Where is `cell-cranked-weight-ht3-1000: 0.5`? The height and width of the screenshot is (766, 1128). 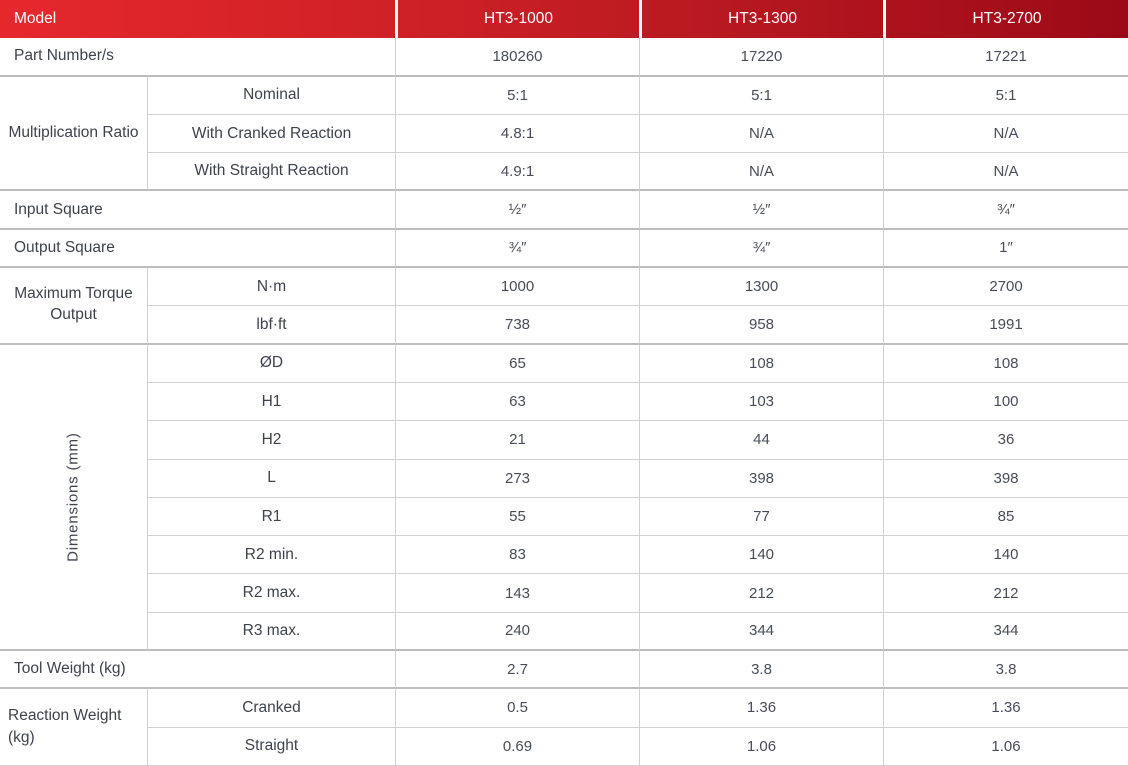 cell-cranked-weight-ht3-1000: 0.5 is located at coordinates (517, 708).